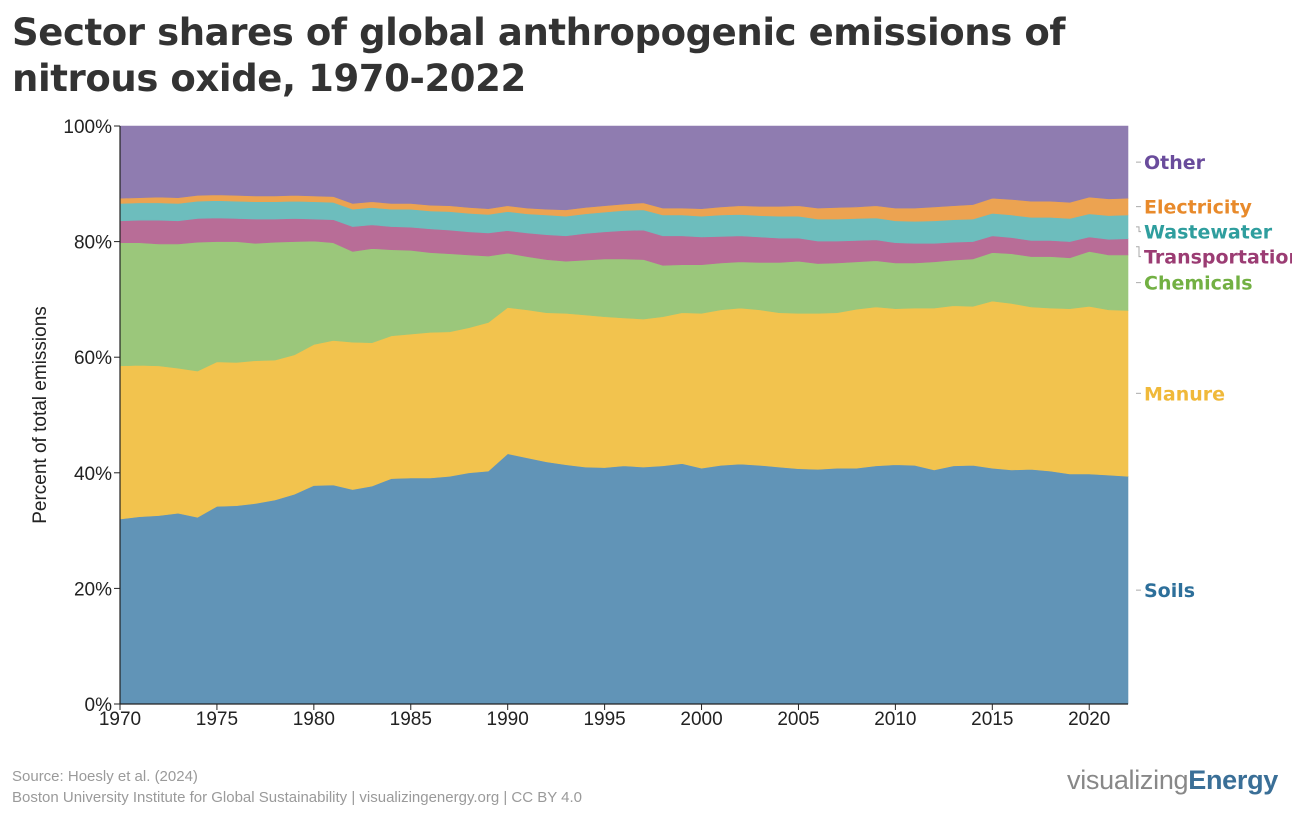 The width and height of the screenshot is (1292, 815). I want to click on legend-electricity: Electricity, so click(1198, 208).